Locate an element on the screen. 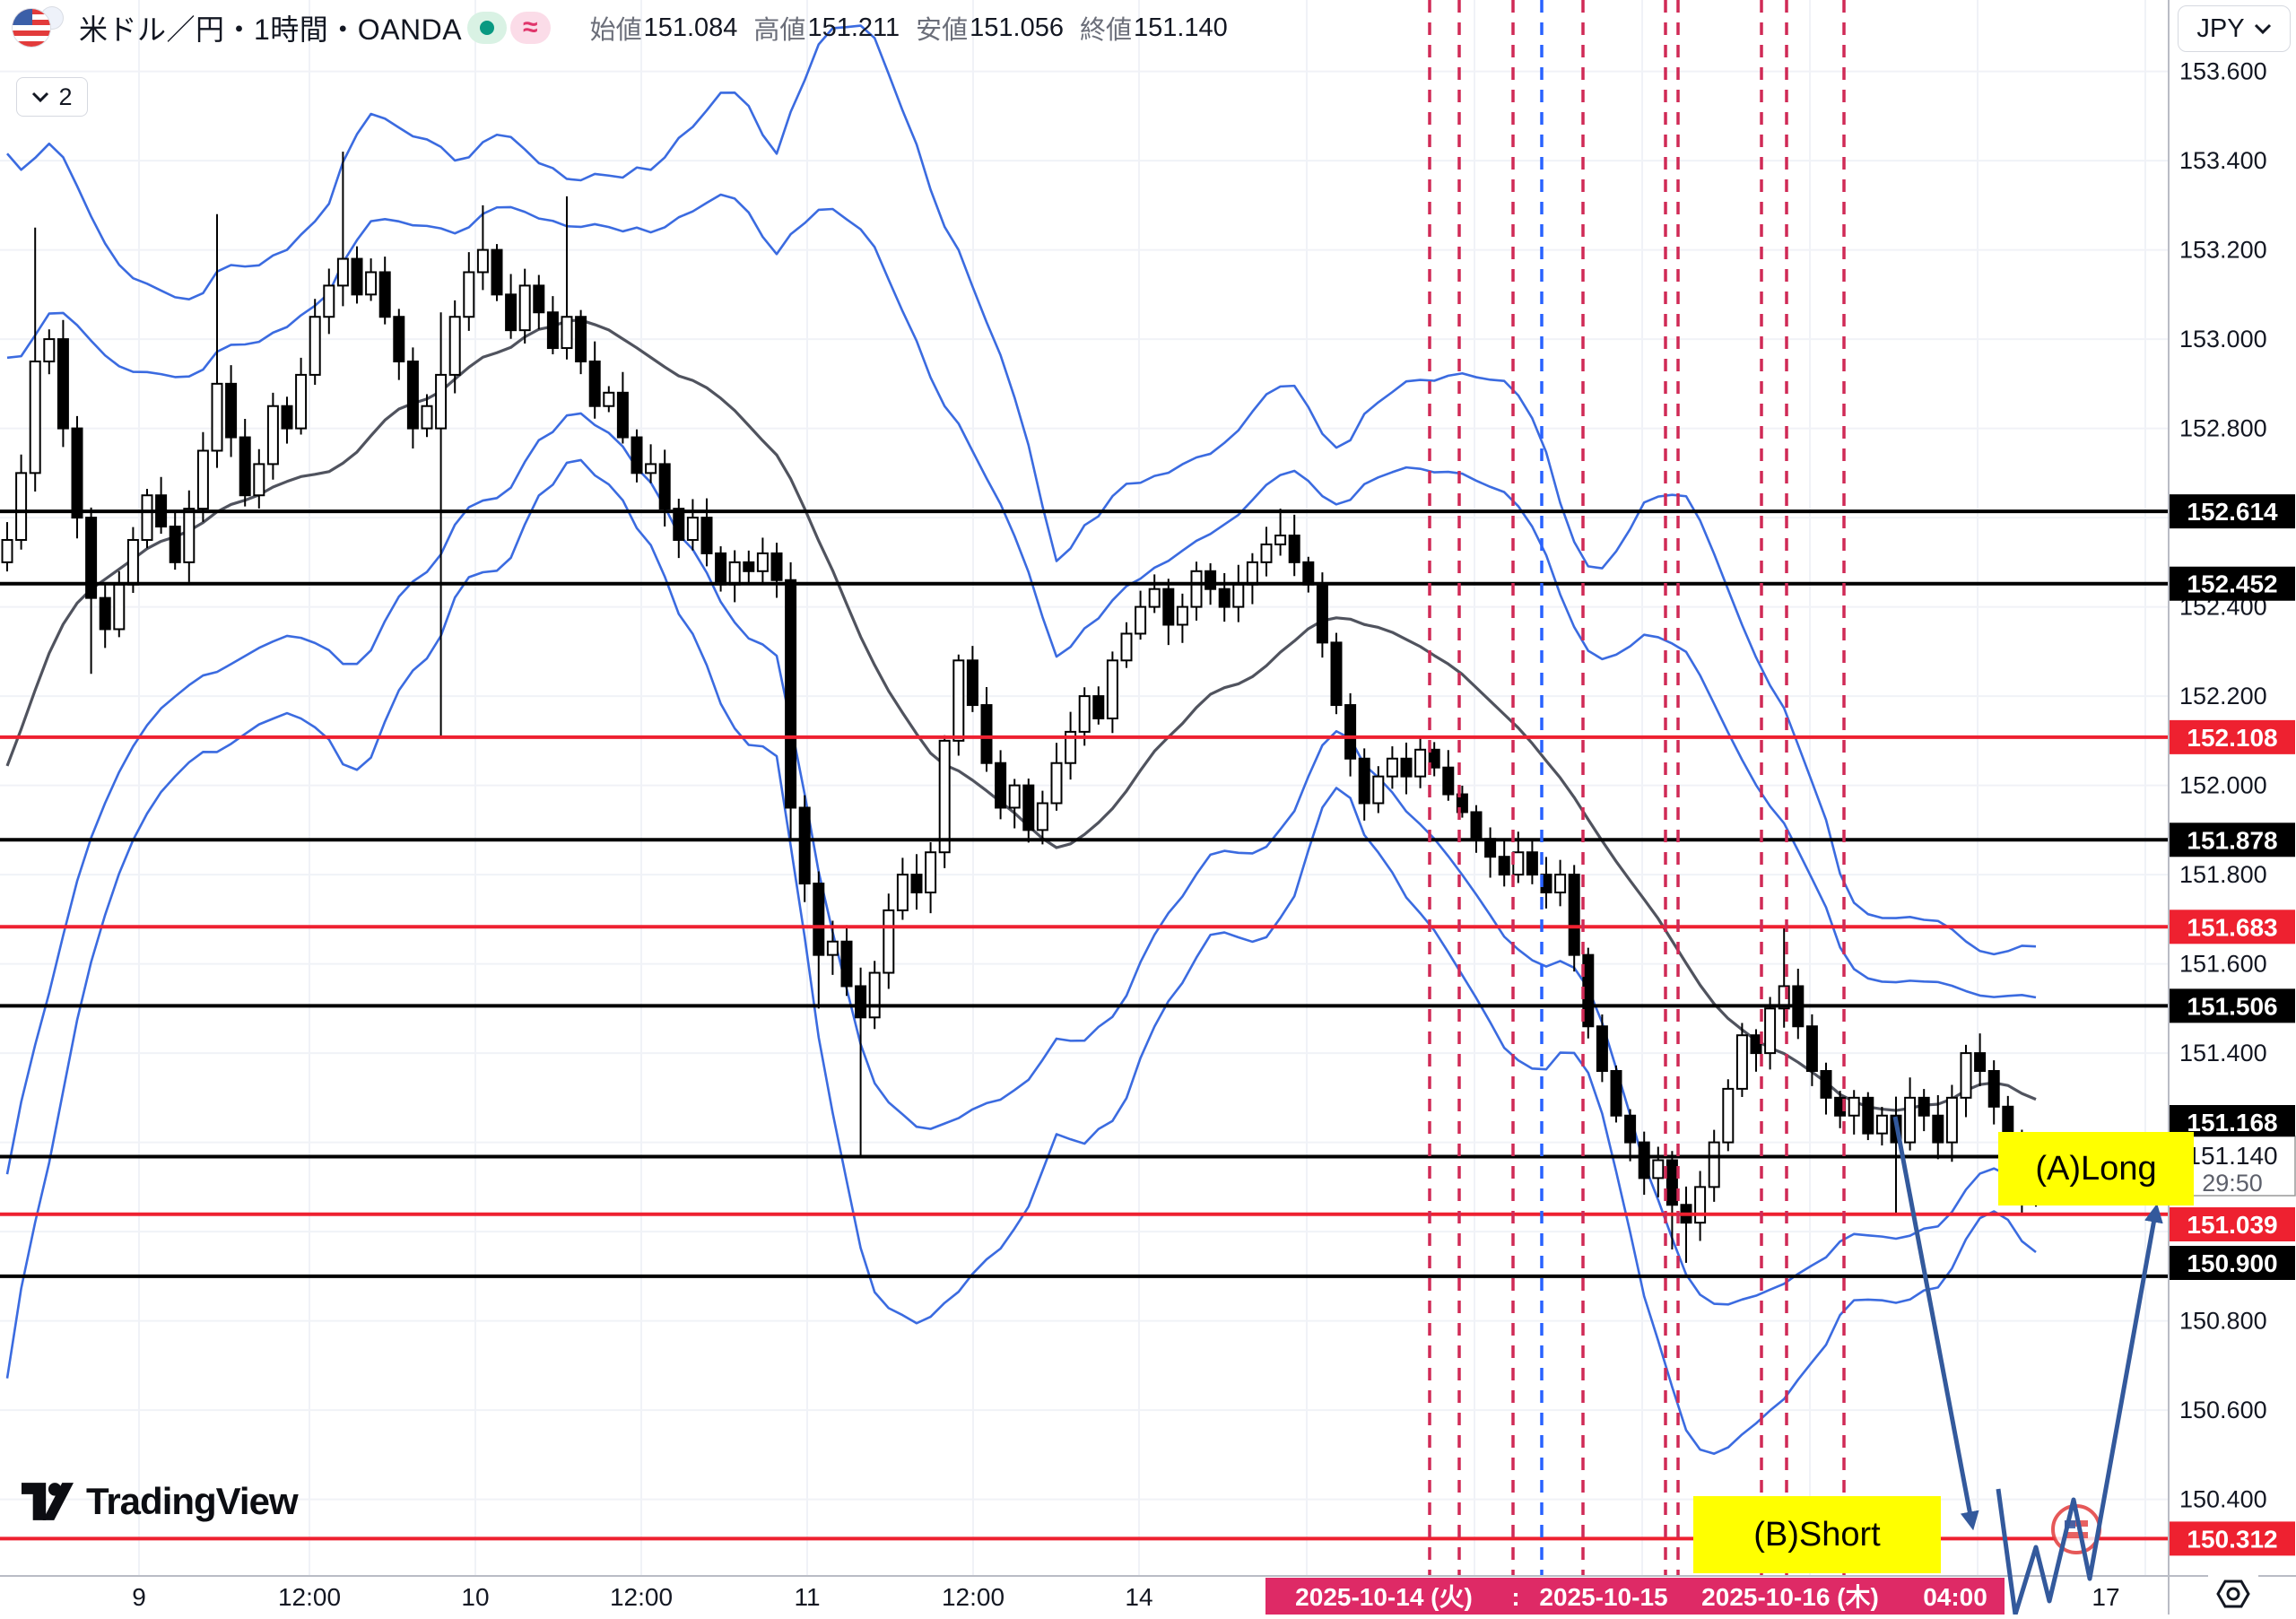  short-annotation-label: (B)Short is located at coordinates (1817, 1534).